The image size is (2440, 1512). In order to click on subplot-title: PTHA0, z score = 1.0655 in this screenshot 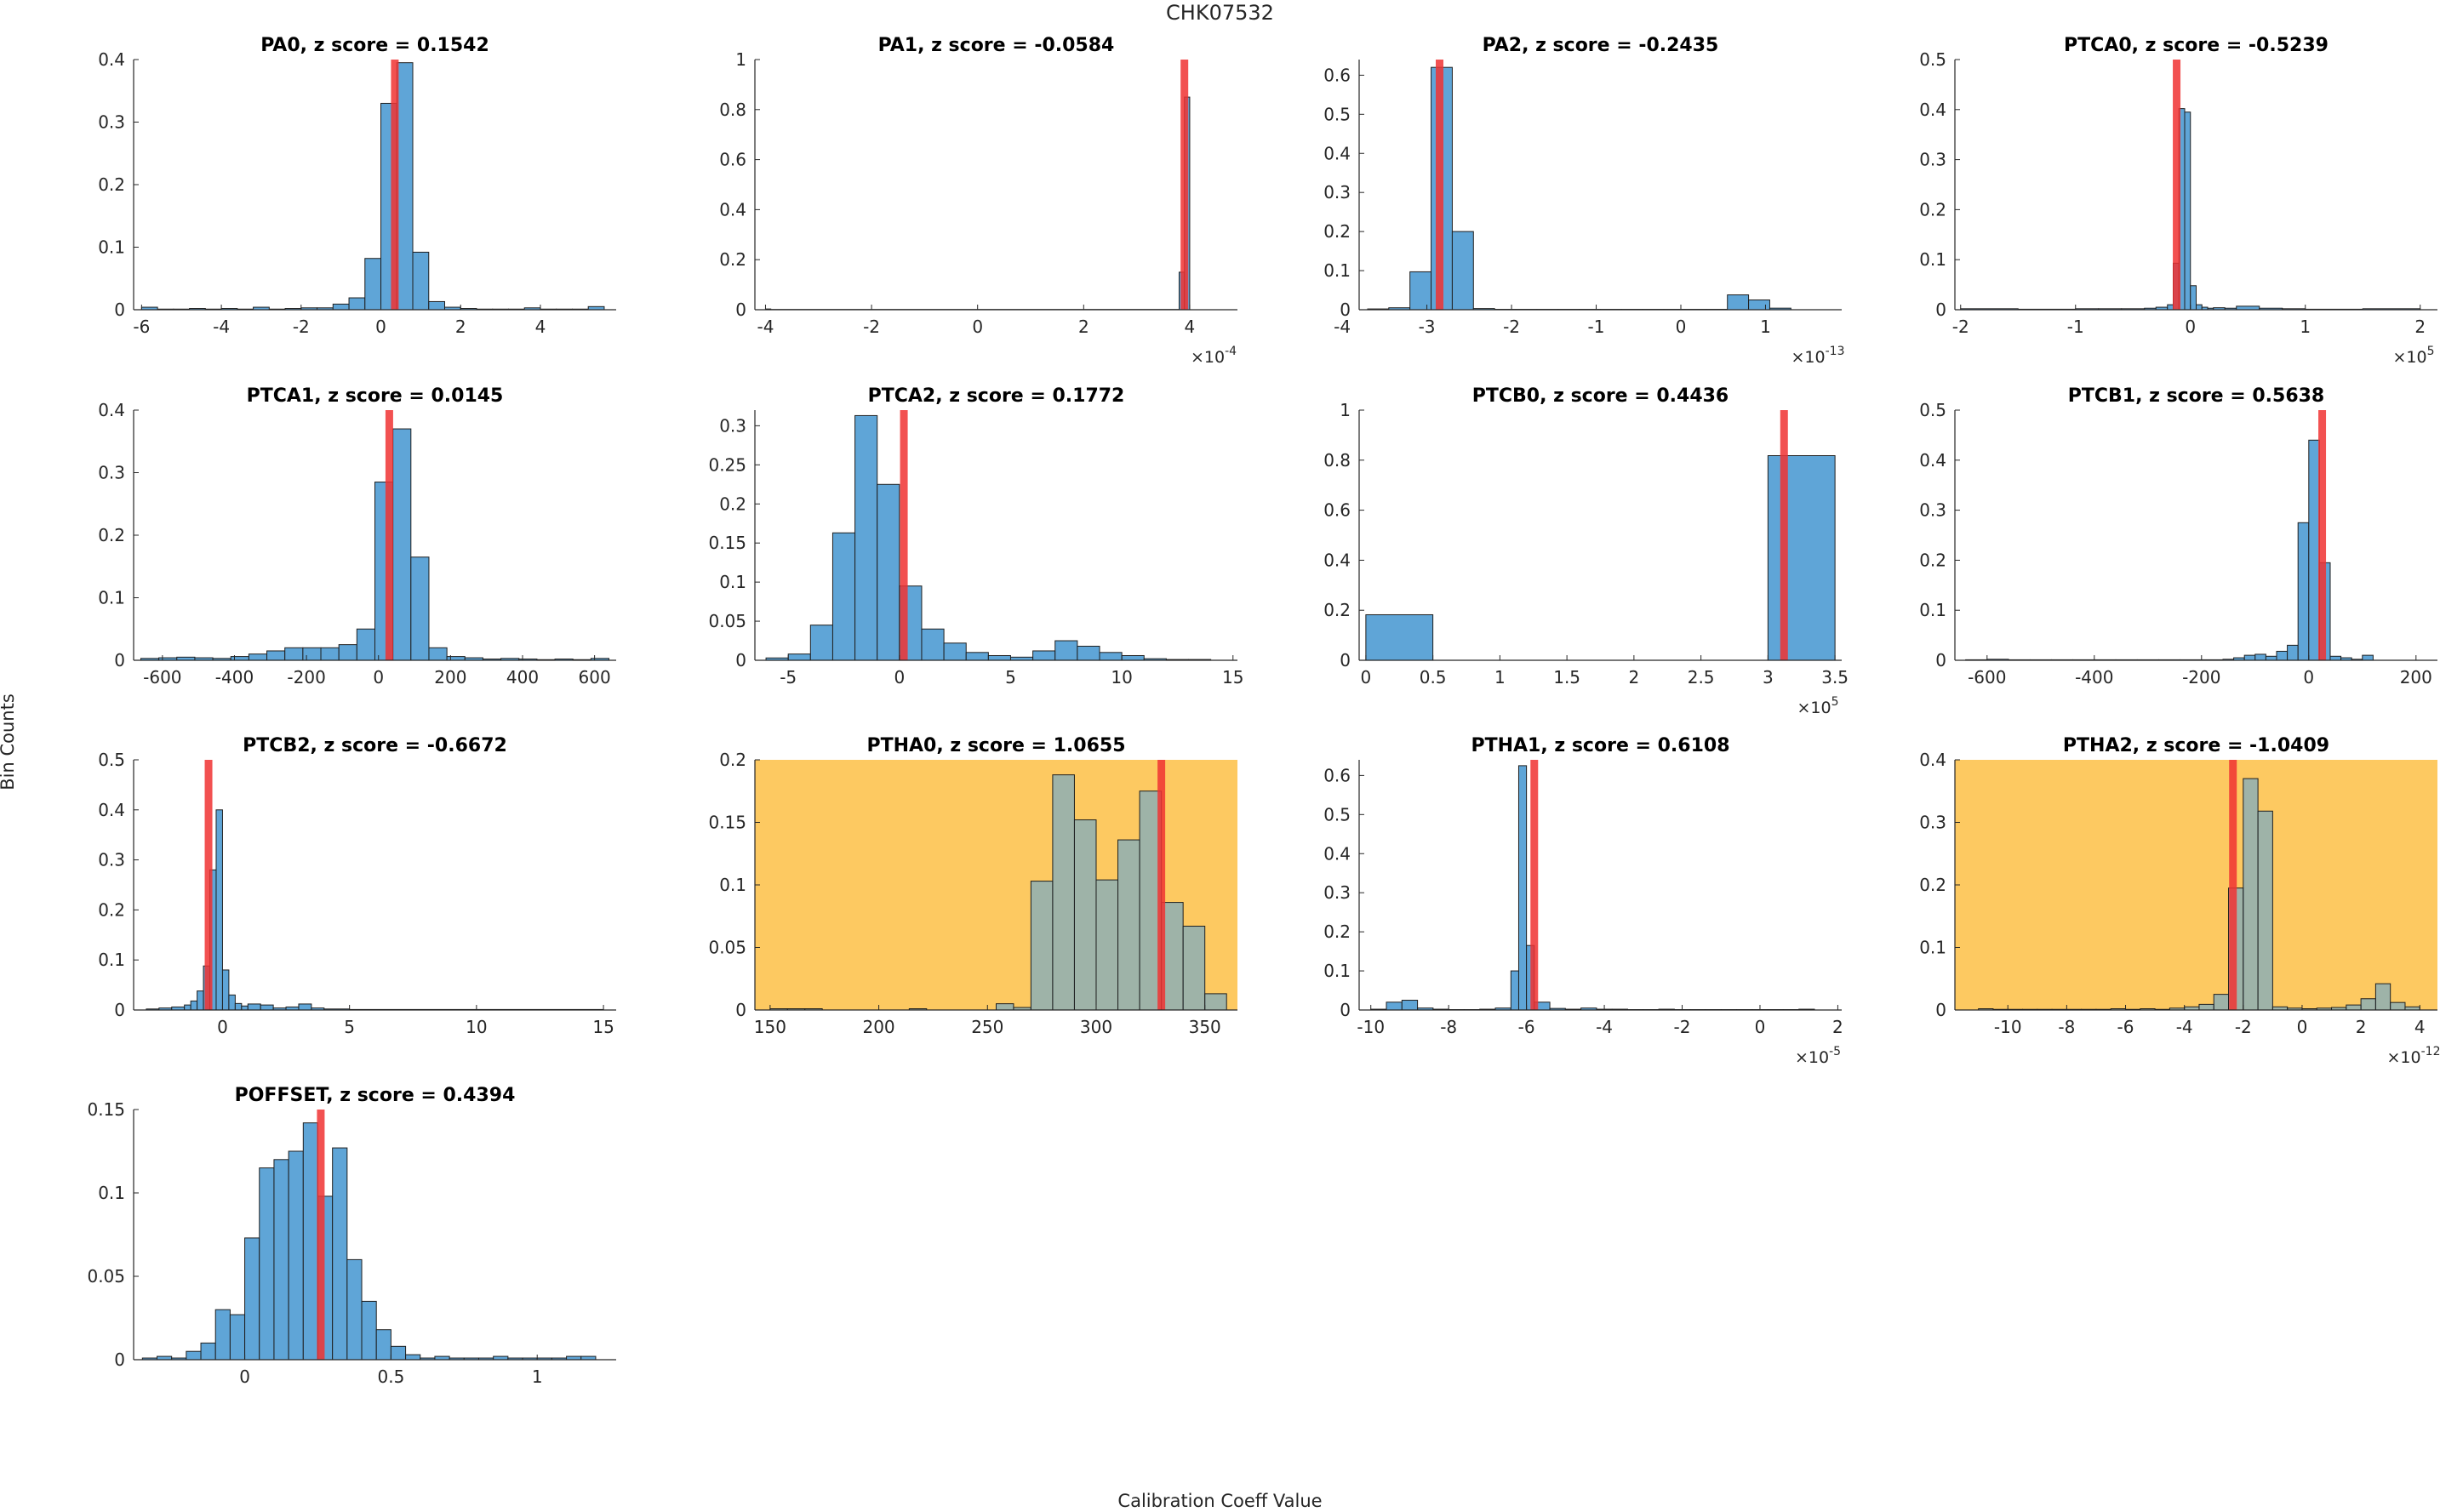, I will do `click(996, 745)`.